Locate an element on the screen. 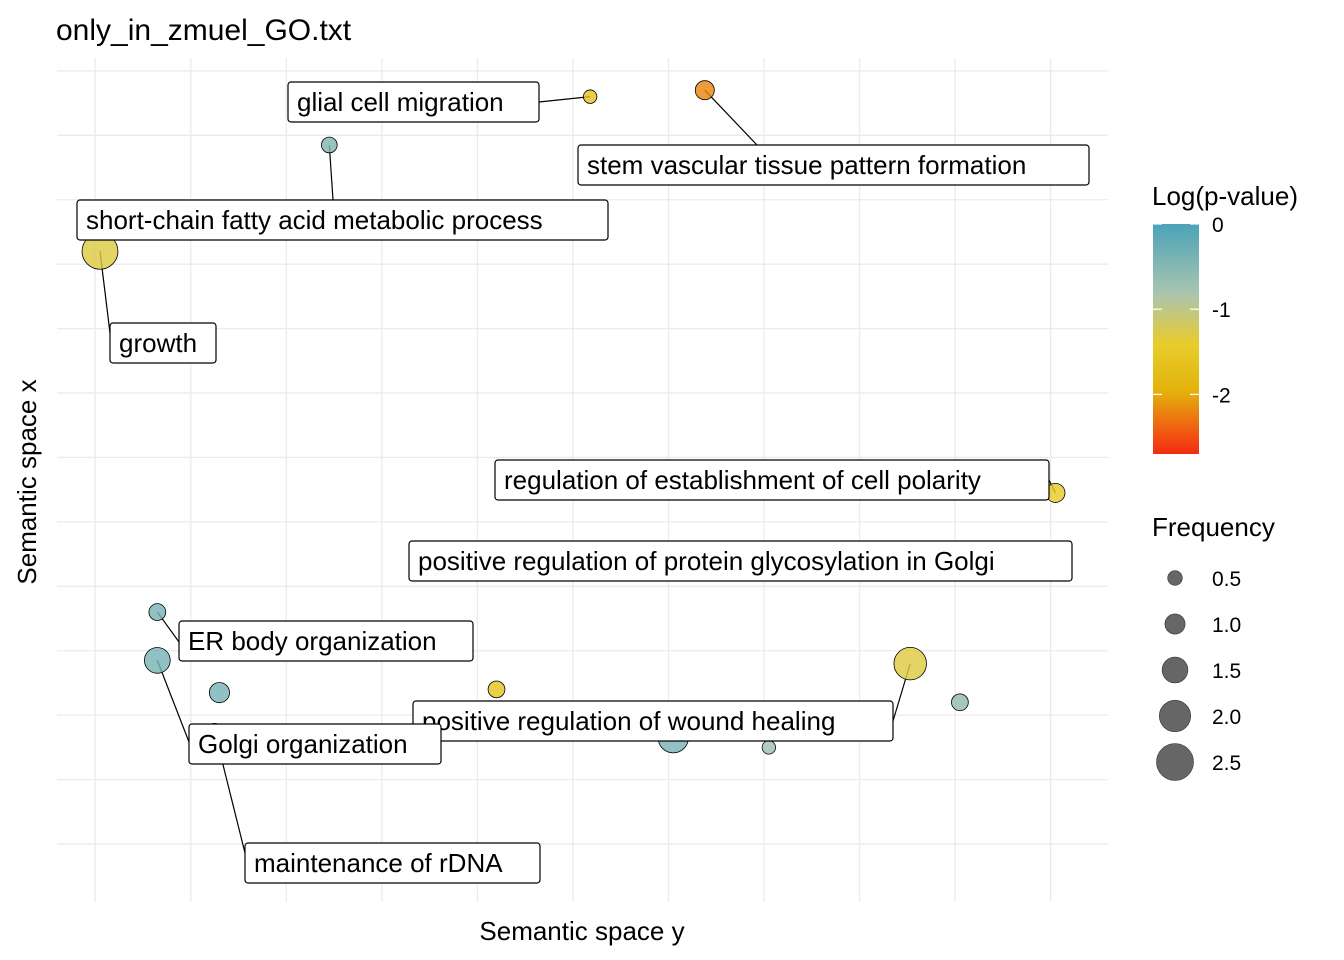 The height and width of the screenshot is (960, 1344). point-label: growth is located at coordinates (163, 343).